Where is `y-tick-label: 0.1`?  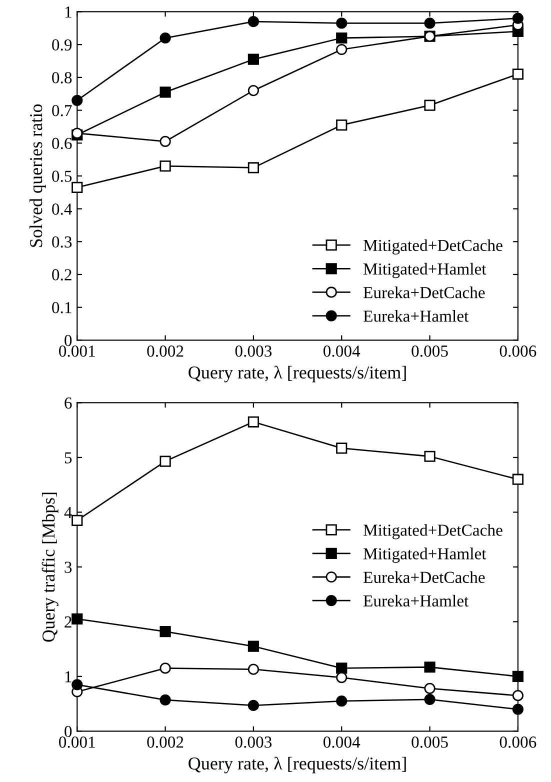
y-tick-label: 0.1 is located at coordinates (62, 308).